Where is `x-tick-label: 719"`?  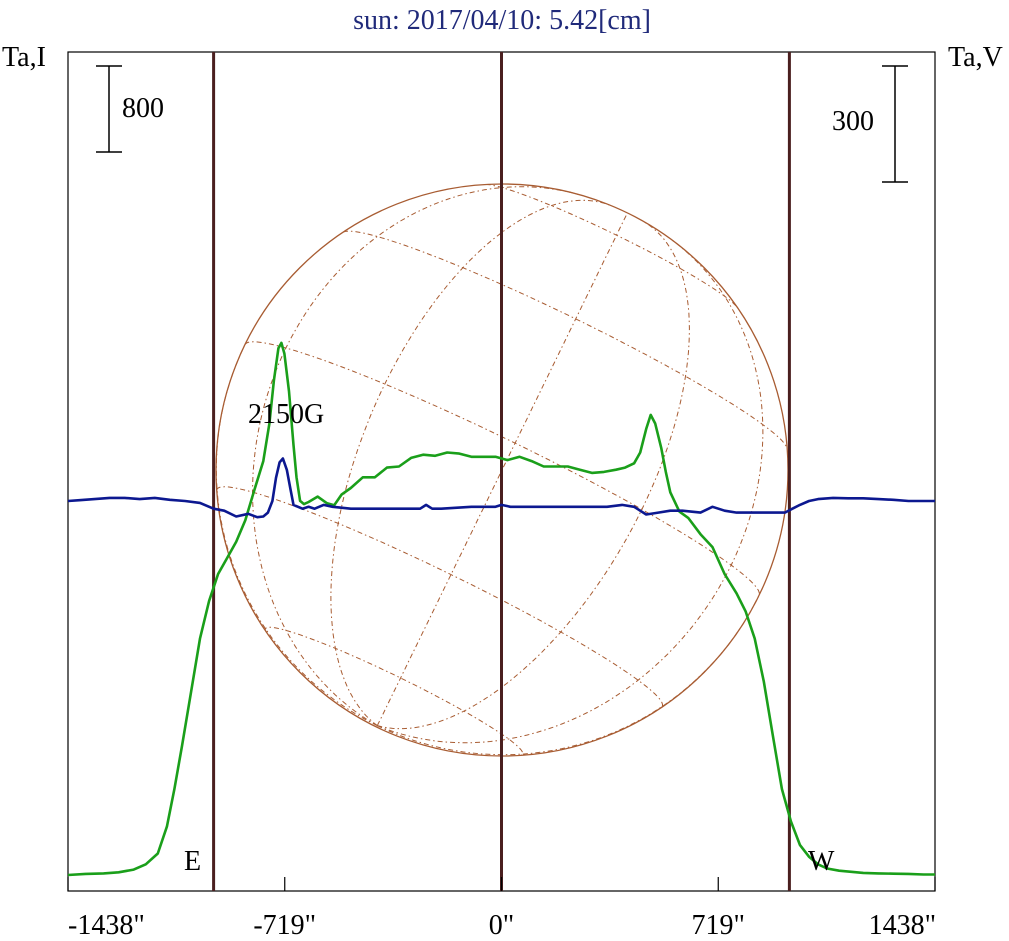 x-tick-label: 719" is located at coordinates (718, 925).